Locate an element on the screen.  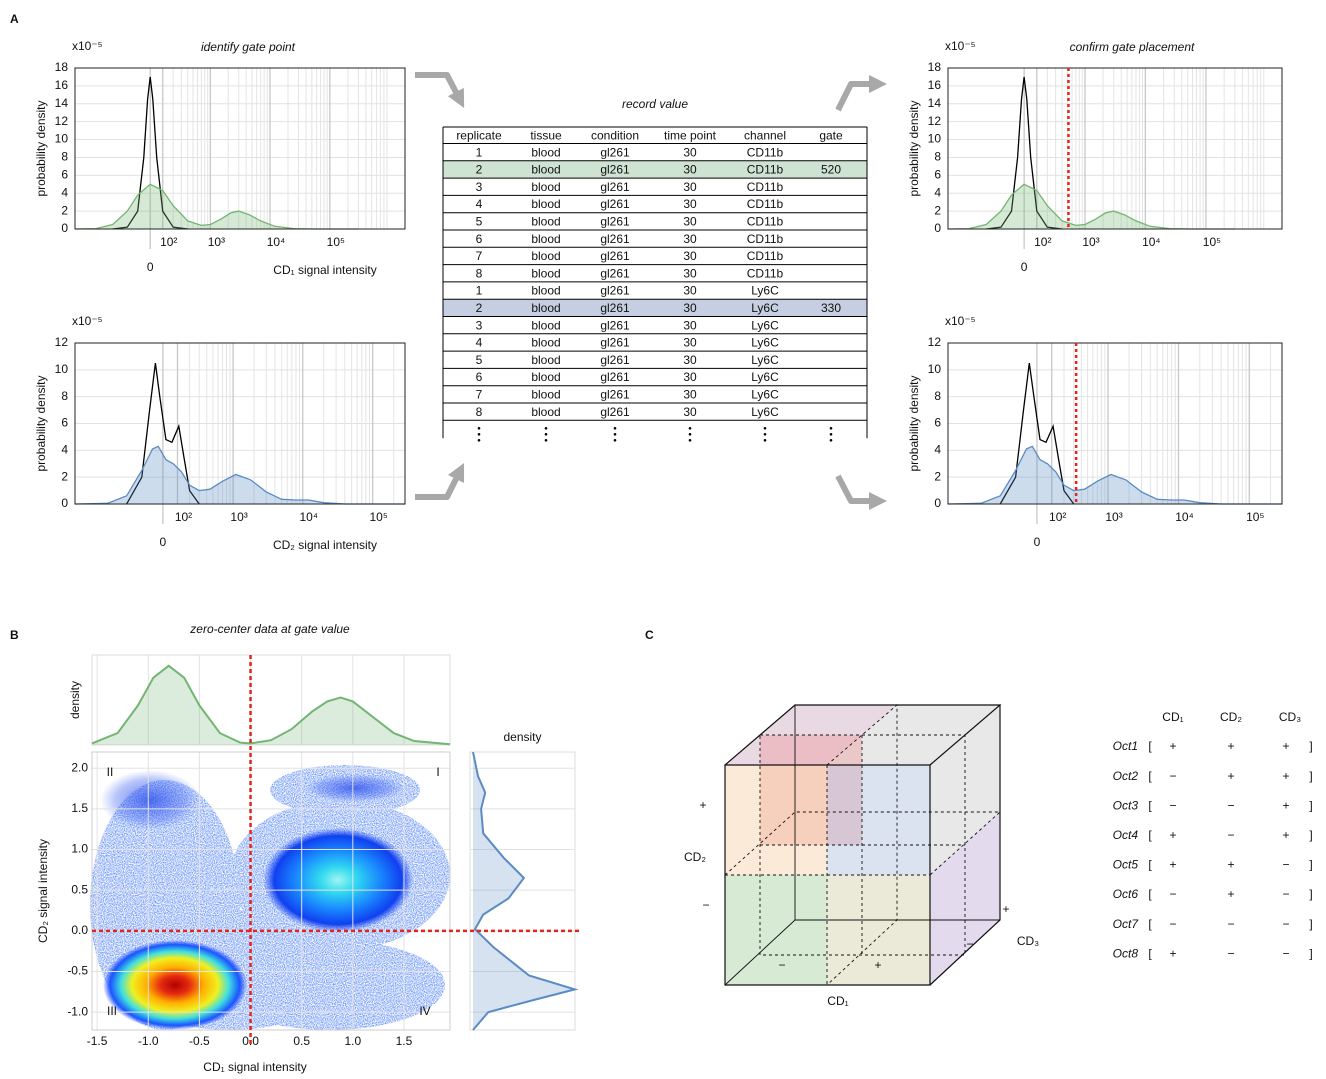
table-title: record value is located at coordinates (655, 104).